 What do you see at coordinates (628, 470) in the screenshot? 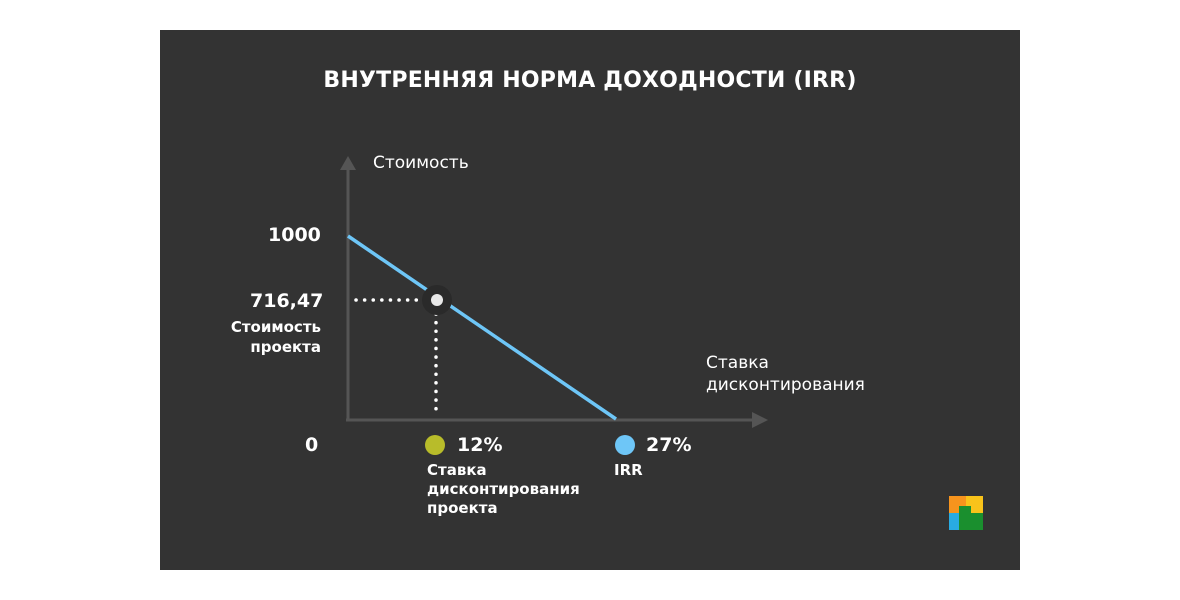
I see `irr-label: IRR` at bounding box center [628, 470].